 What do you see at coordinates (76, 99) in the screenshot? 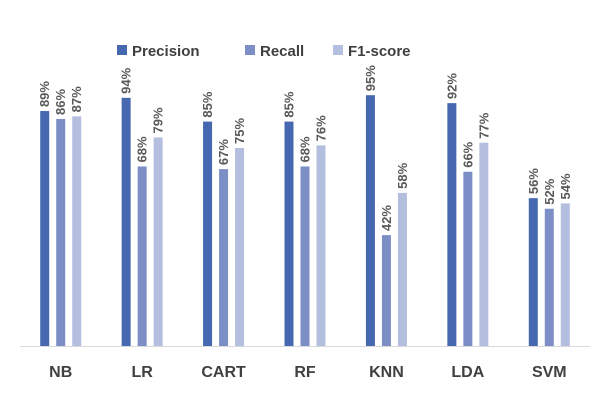
I see `data-label-nb-f1-score: 87%` at bounding box center [76, 99].